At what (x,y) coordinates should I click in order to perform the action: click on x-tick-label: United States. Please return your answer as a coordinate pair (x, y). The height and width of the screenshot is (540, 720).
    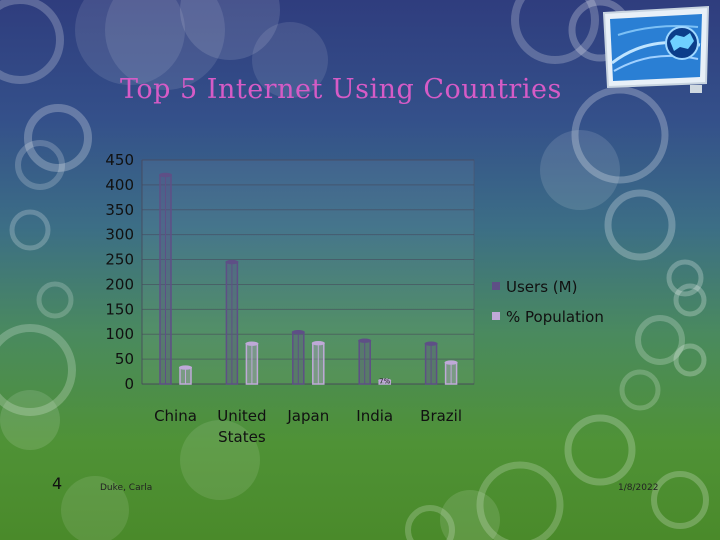
    Looking at the image, I should click on (241, 426).